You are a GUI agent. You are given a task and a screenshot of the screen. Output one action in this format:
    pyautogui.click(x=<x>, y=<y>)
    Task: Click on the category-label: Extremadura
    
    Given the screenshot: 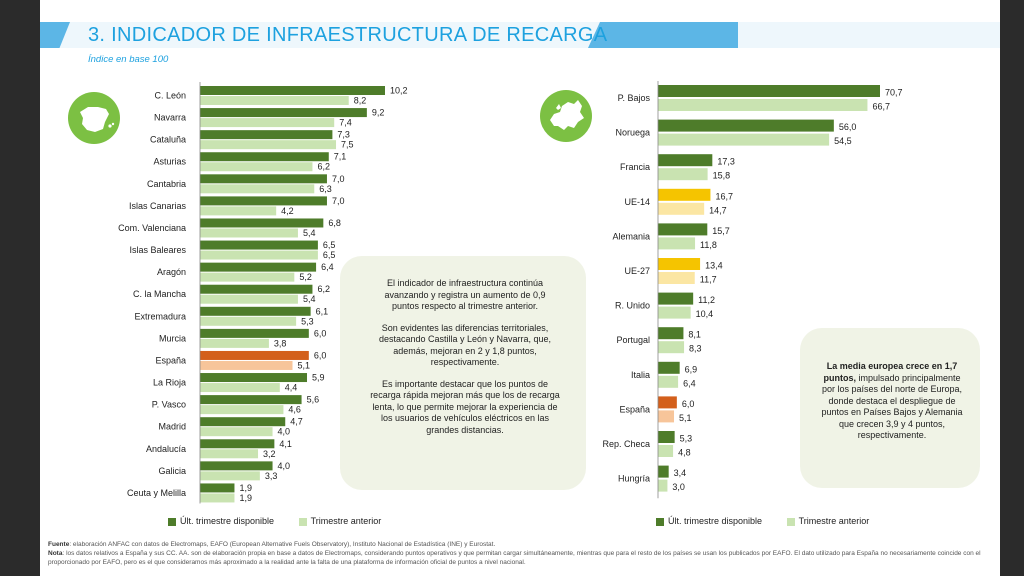 What is the action you would take?
    pyautogui.click(x=160, y=316)
    